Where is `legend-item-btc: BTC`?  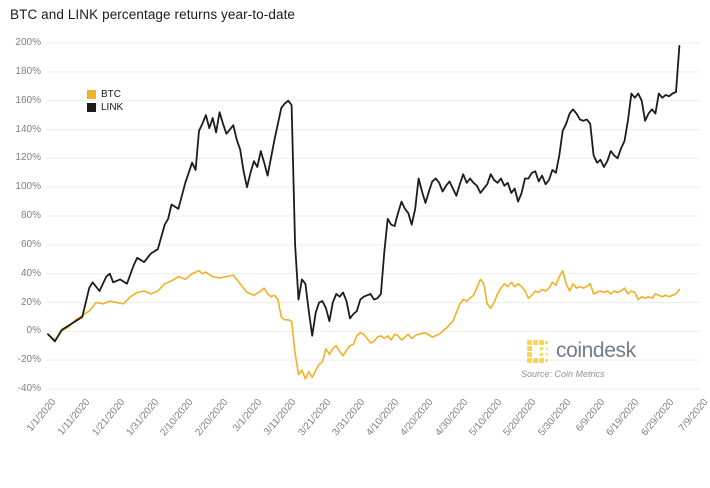
legend-item-btc: BTC is located at coordinates (105, 94).